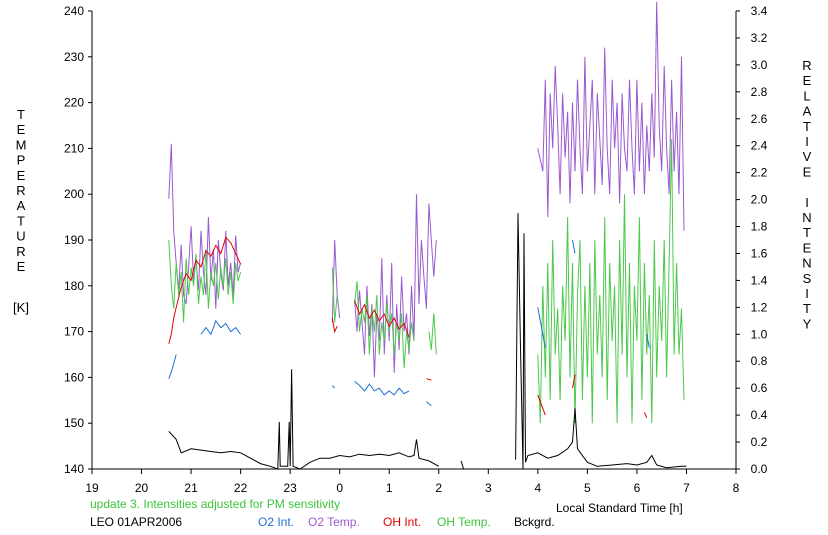  Describe the element at coordinates (191, 488) in the screenshot. I see `x-tick-label: 21` at that location.